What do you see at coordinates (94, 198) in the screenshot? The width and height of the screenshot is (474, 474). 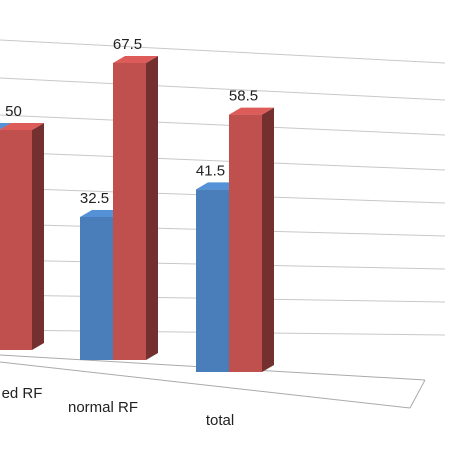 I see `data-label: 32.5` at bounding box center [94, 198].